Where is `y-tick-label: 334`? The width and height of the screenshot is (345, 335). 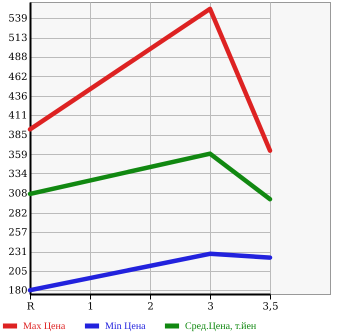 y-tick-label: 334 is located at coordinates (18, 174).